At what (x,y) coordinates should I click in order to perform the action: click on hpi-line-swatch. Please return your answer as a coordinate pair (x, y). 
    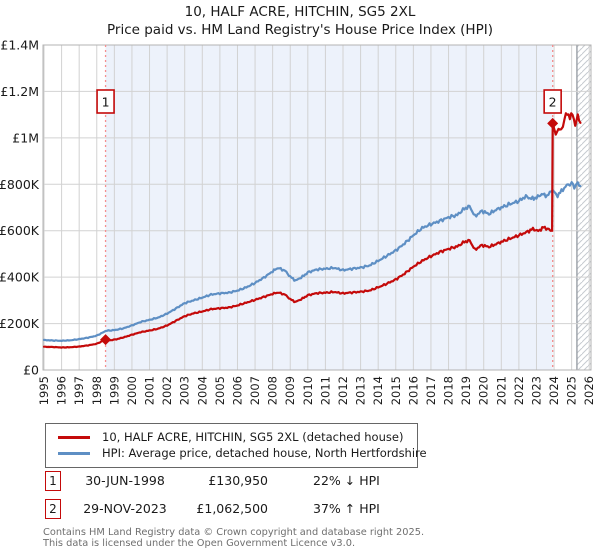
    Looking at the image, I should click on (74, 453).